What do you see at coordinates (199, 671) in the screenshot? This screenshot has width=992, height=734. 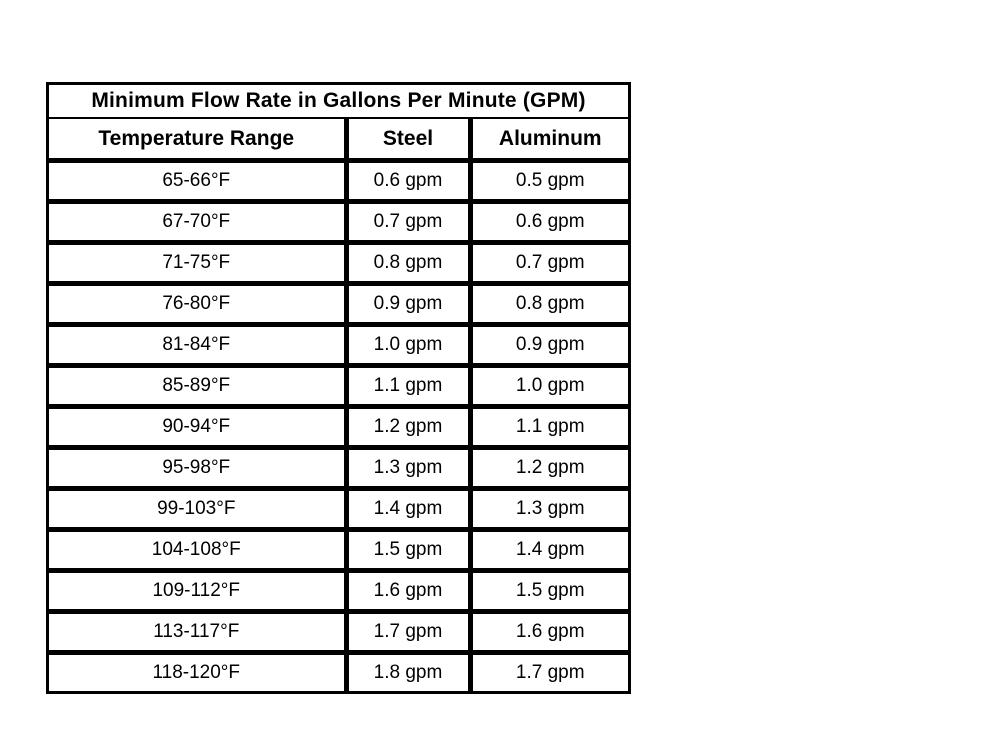 I see `temperature-range-cell: 118-120°F` at bounding box center [199, 671].